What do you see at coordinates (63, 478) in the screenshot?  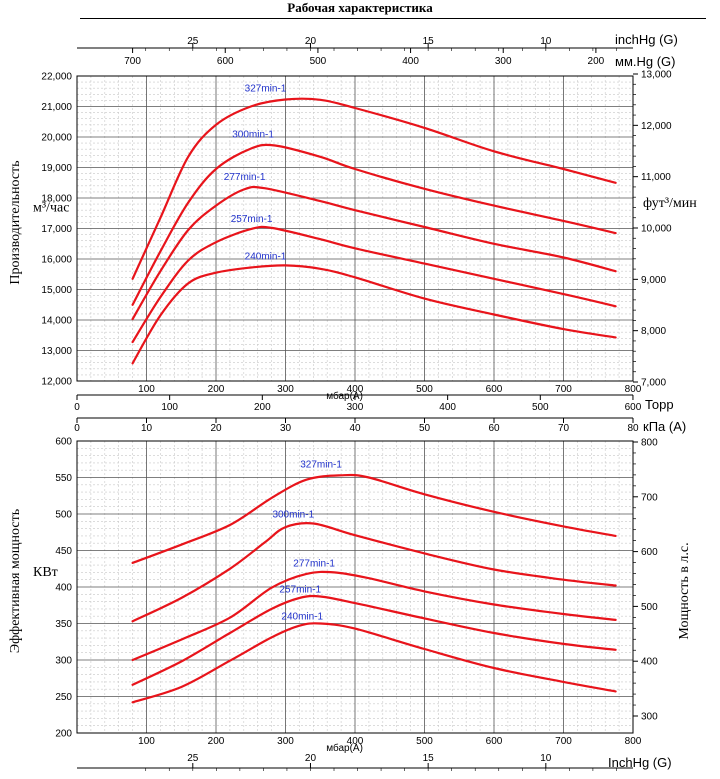 I see `power-y-tick-label: 550` at bounding box center [63, 478].